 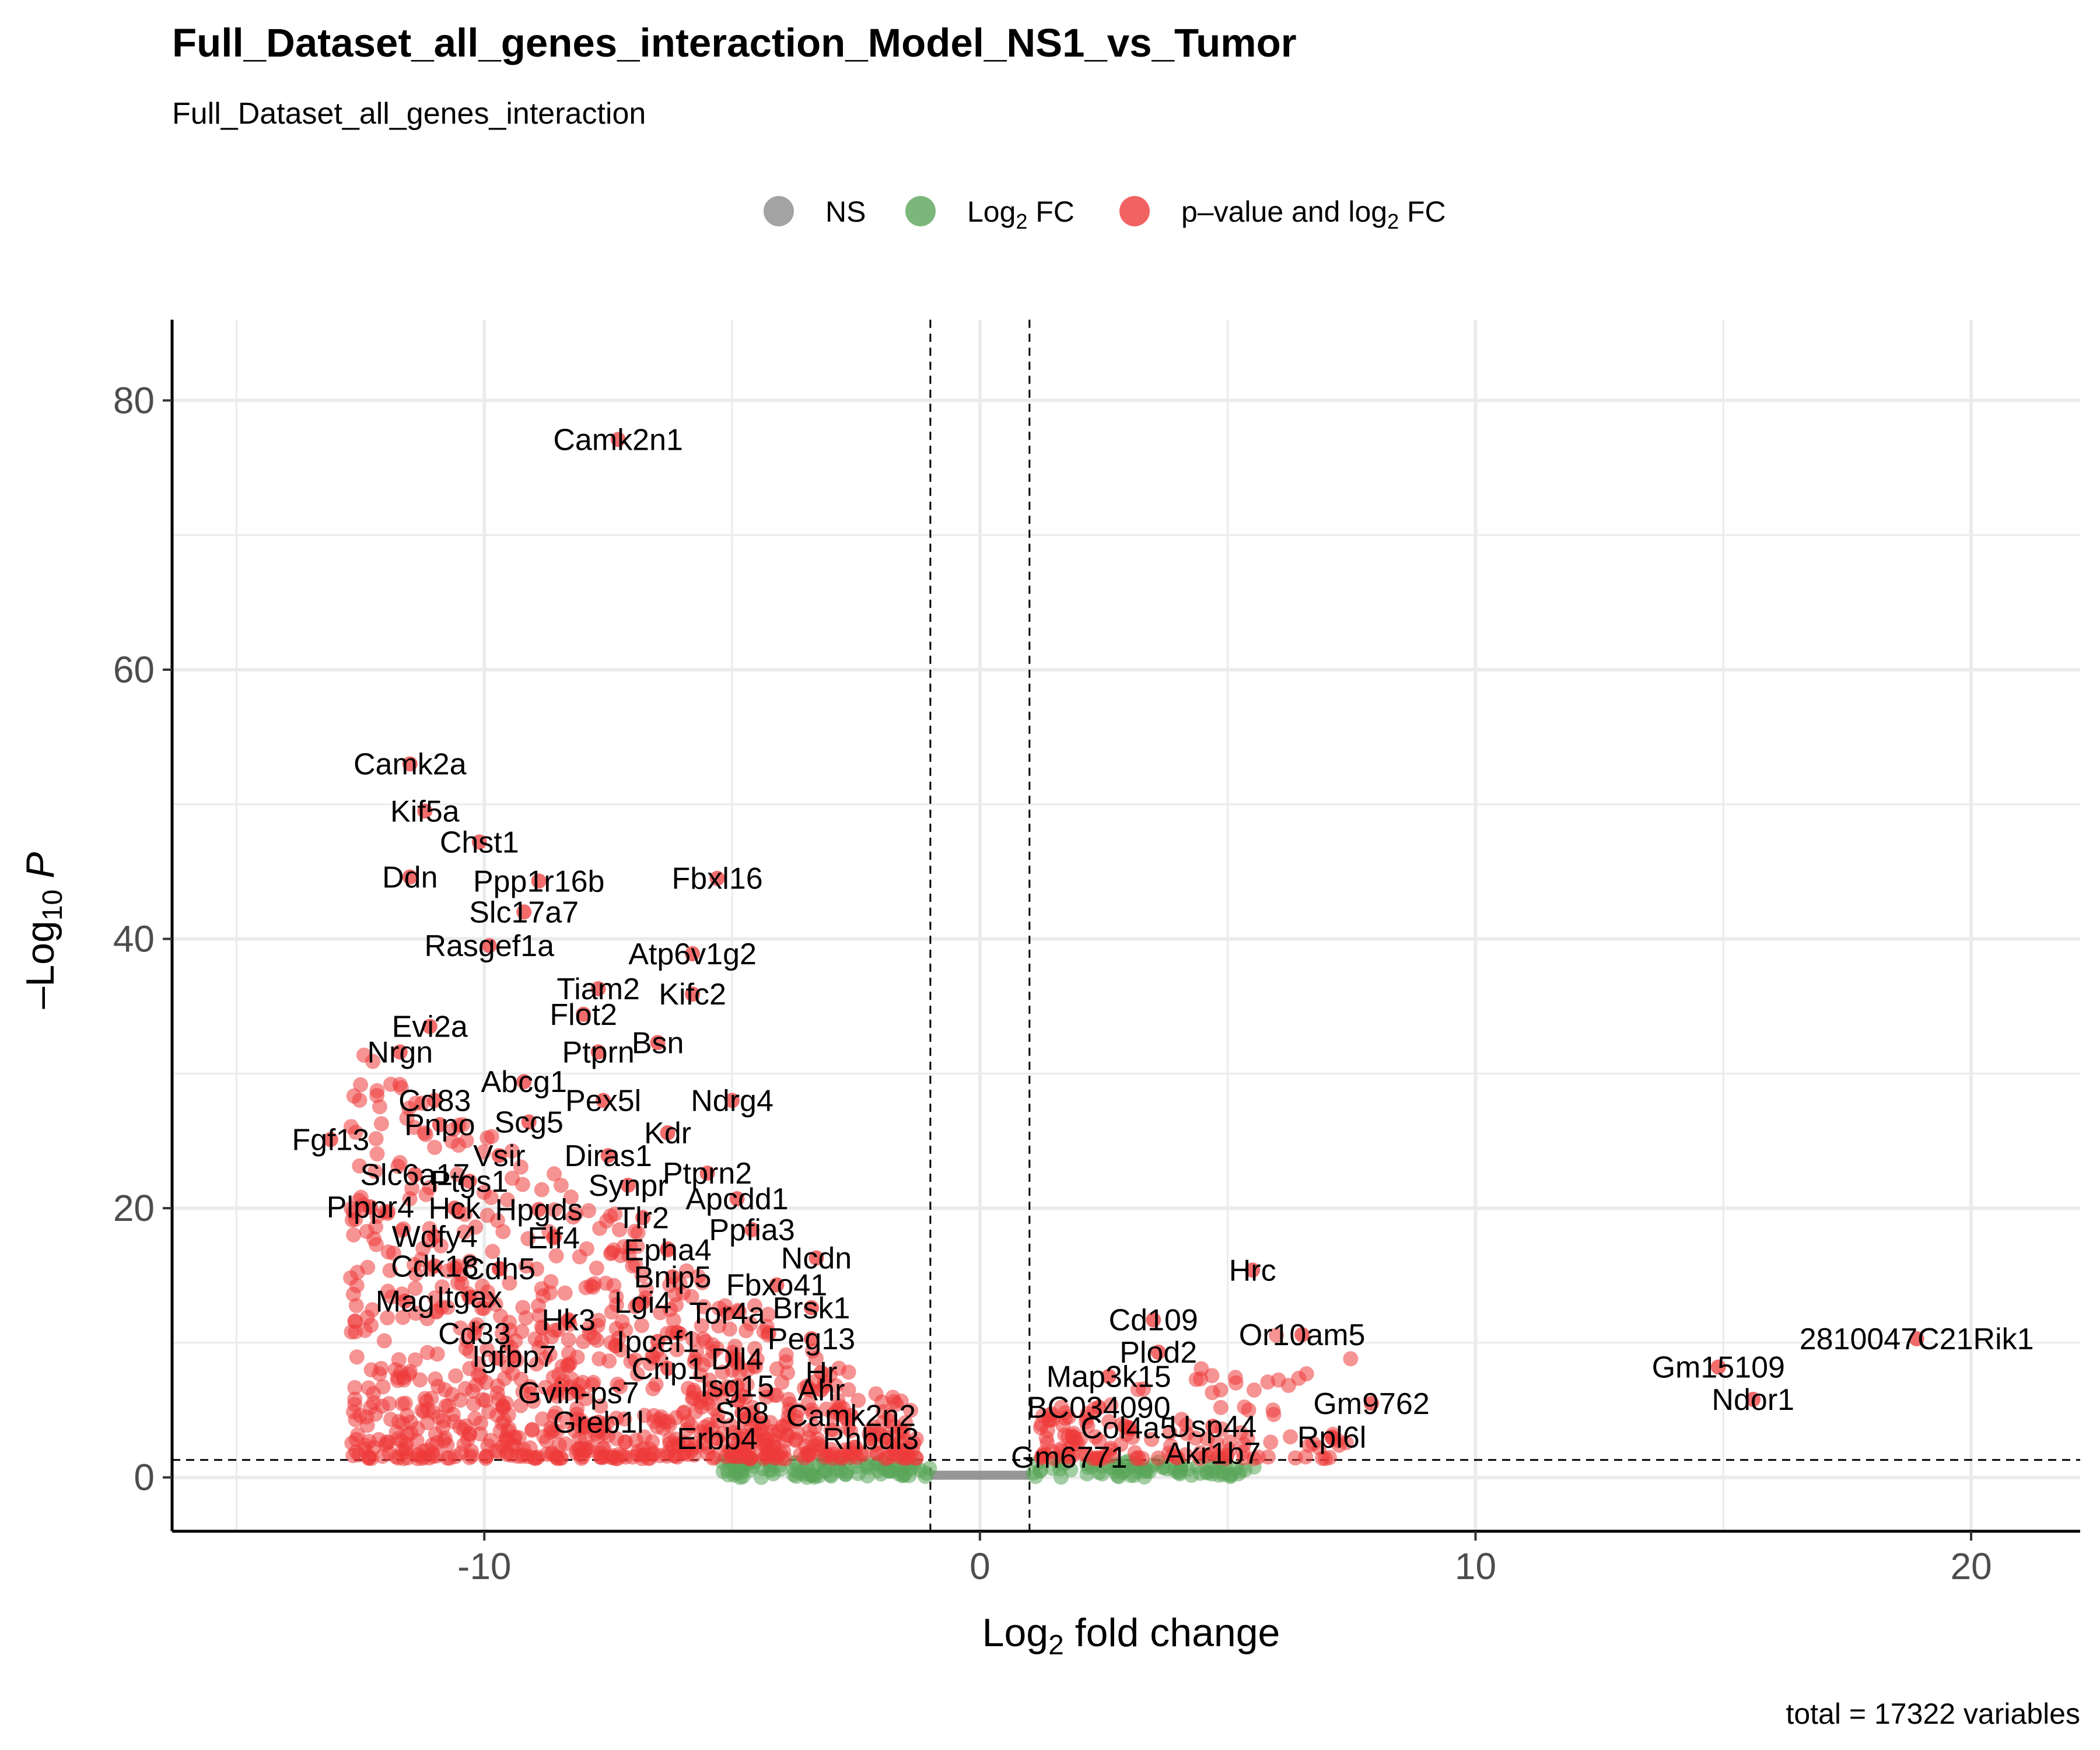 What do you see at coordinates (776, 1286) in the screenshot?
I see `gene-label: Fbxo41` at bounding box center [776, 1286].